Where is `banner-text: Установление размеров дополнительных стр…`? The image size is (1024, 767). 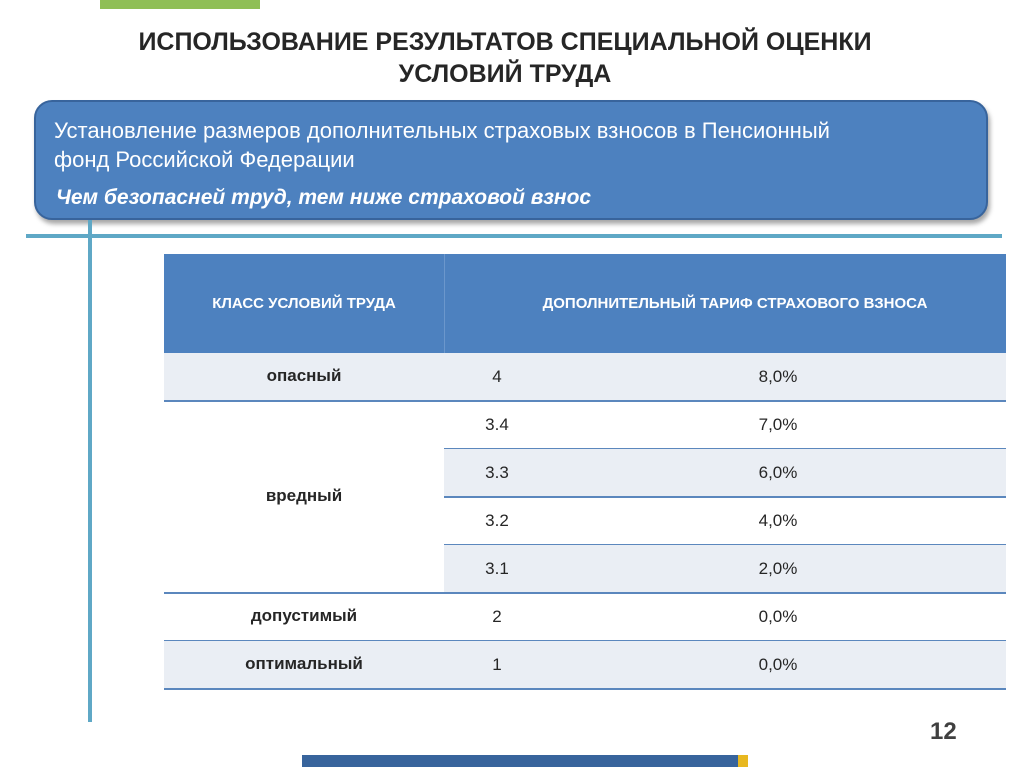 banner-text: Установление размеров дополнительных стр… is located at coordinates (504, 145).